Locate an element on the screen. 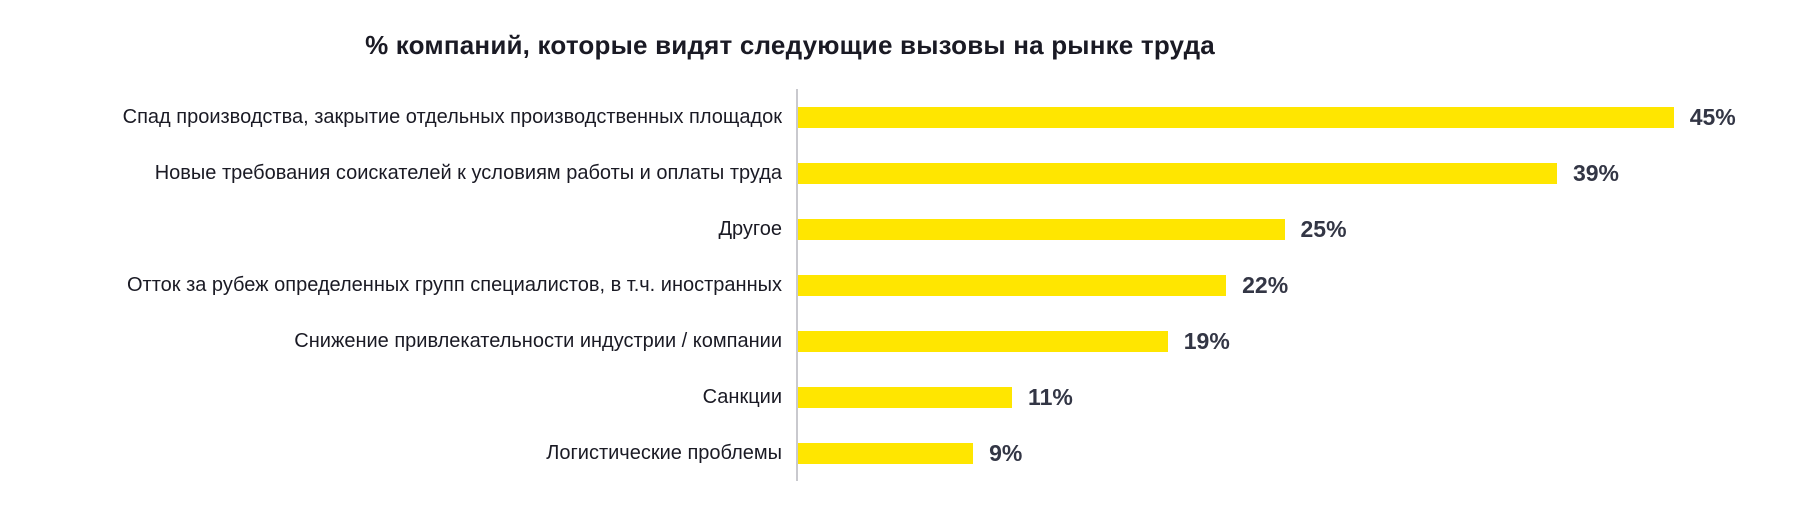  chart-row: Логистические проблемы 9% is located at coordinates (900, 453).